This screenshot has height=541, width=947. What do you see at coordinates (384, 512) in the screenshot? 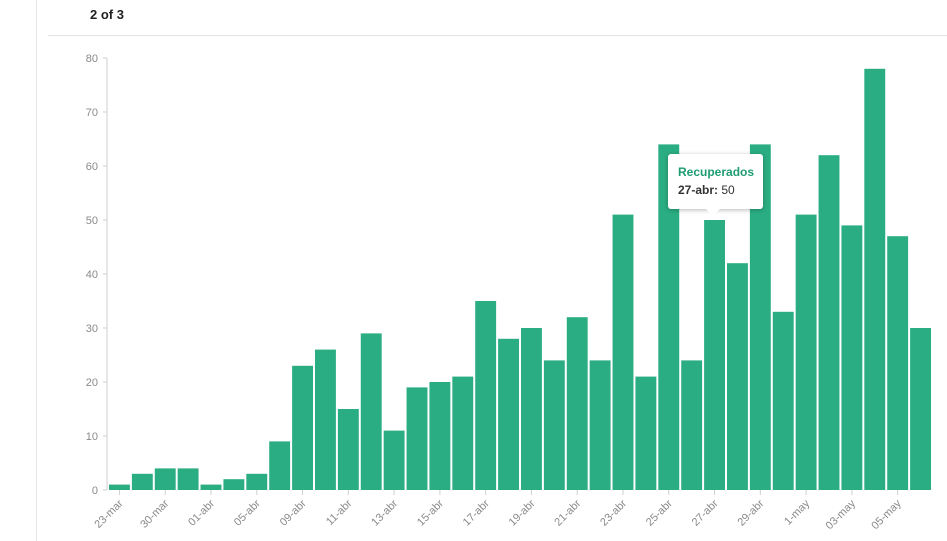
I see `x-tick-label: 13-abr` at bounding box center [384, 512].